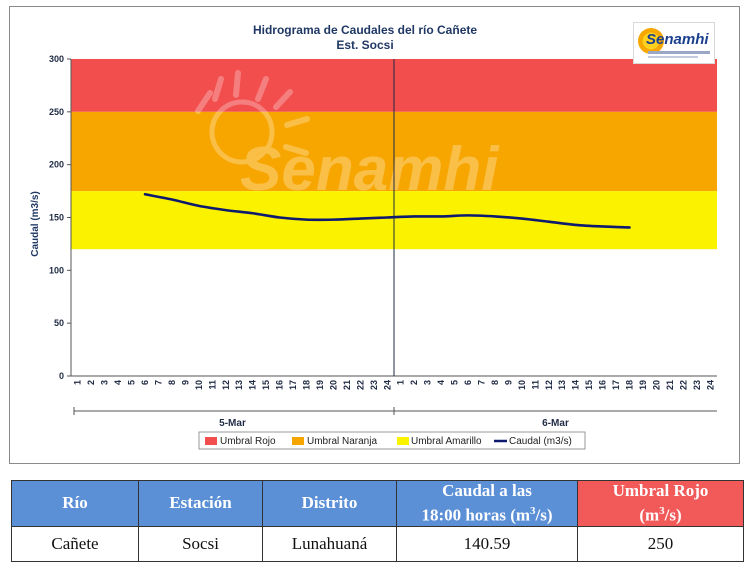  Describe the element at coordinates (495, 382) in the screenshot. I see `x-tick-label: 8` at that location.